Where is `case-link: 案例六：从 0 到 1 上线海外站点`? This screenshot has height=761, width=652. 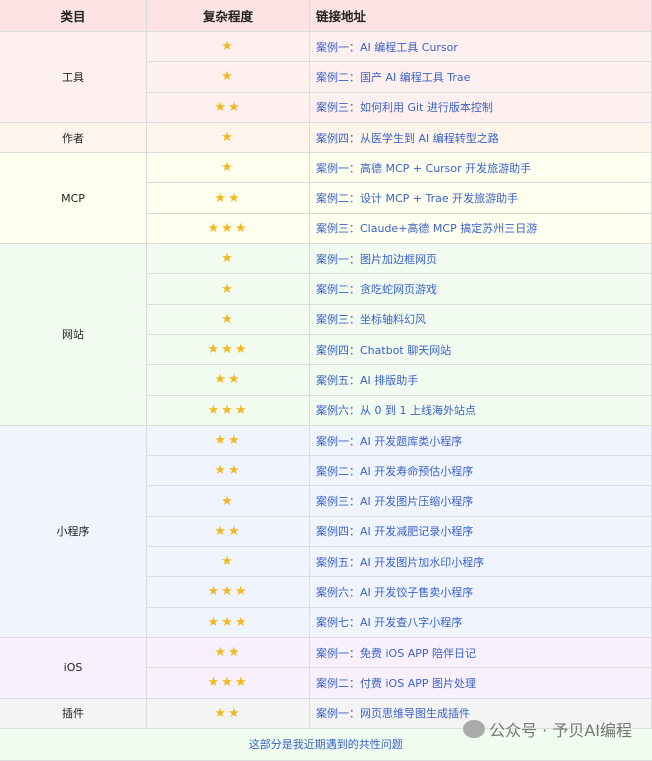
case-link: 案例六：从 0 到 1 上线海外站点 is located at coordinates (396, 411).